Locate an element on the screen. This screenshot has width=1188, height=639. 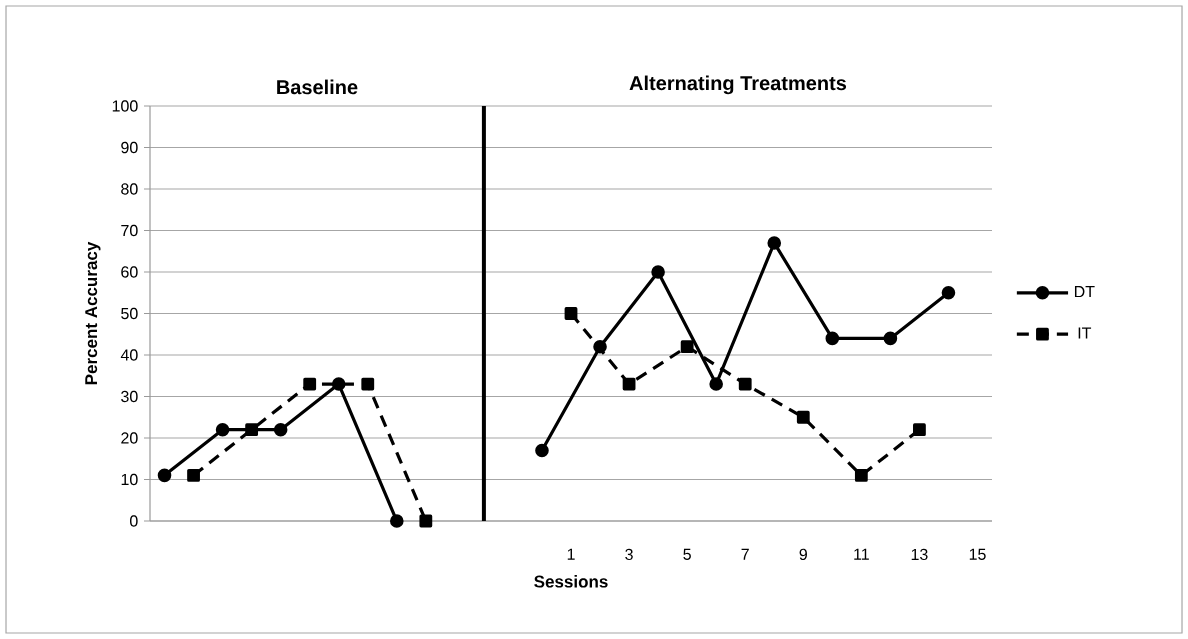
y-tick-label: 50 is located at coordinates (129, 313).